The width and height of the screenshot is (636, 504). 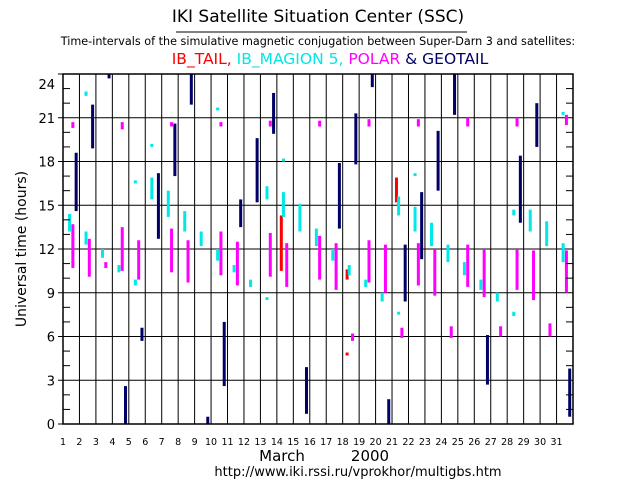 I want to click on x-axis-month: March, so click(x=282, y=456).